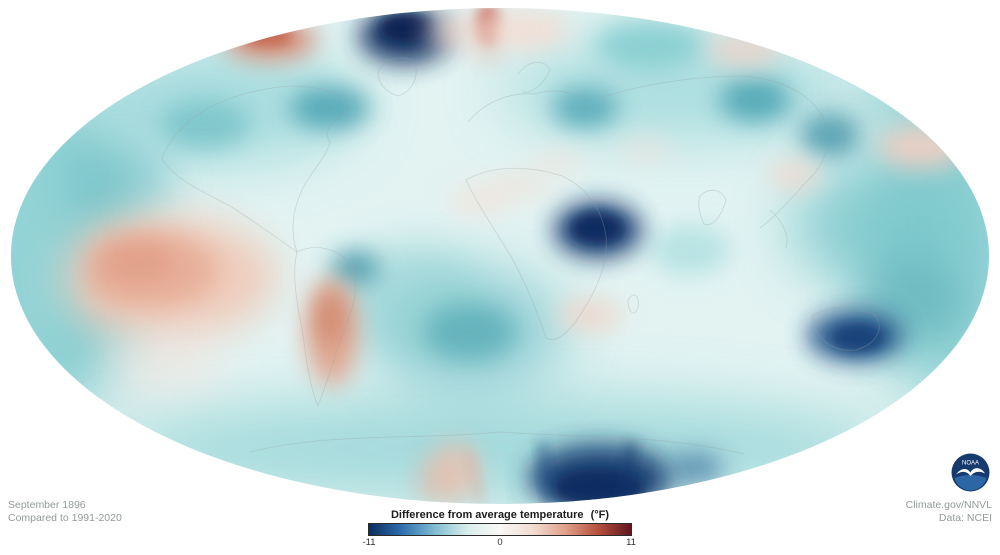 Image resolution: width=1000 pixels, height=555 pixels. I want to click on legend-tick-zero: 0, so click(500, 542).